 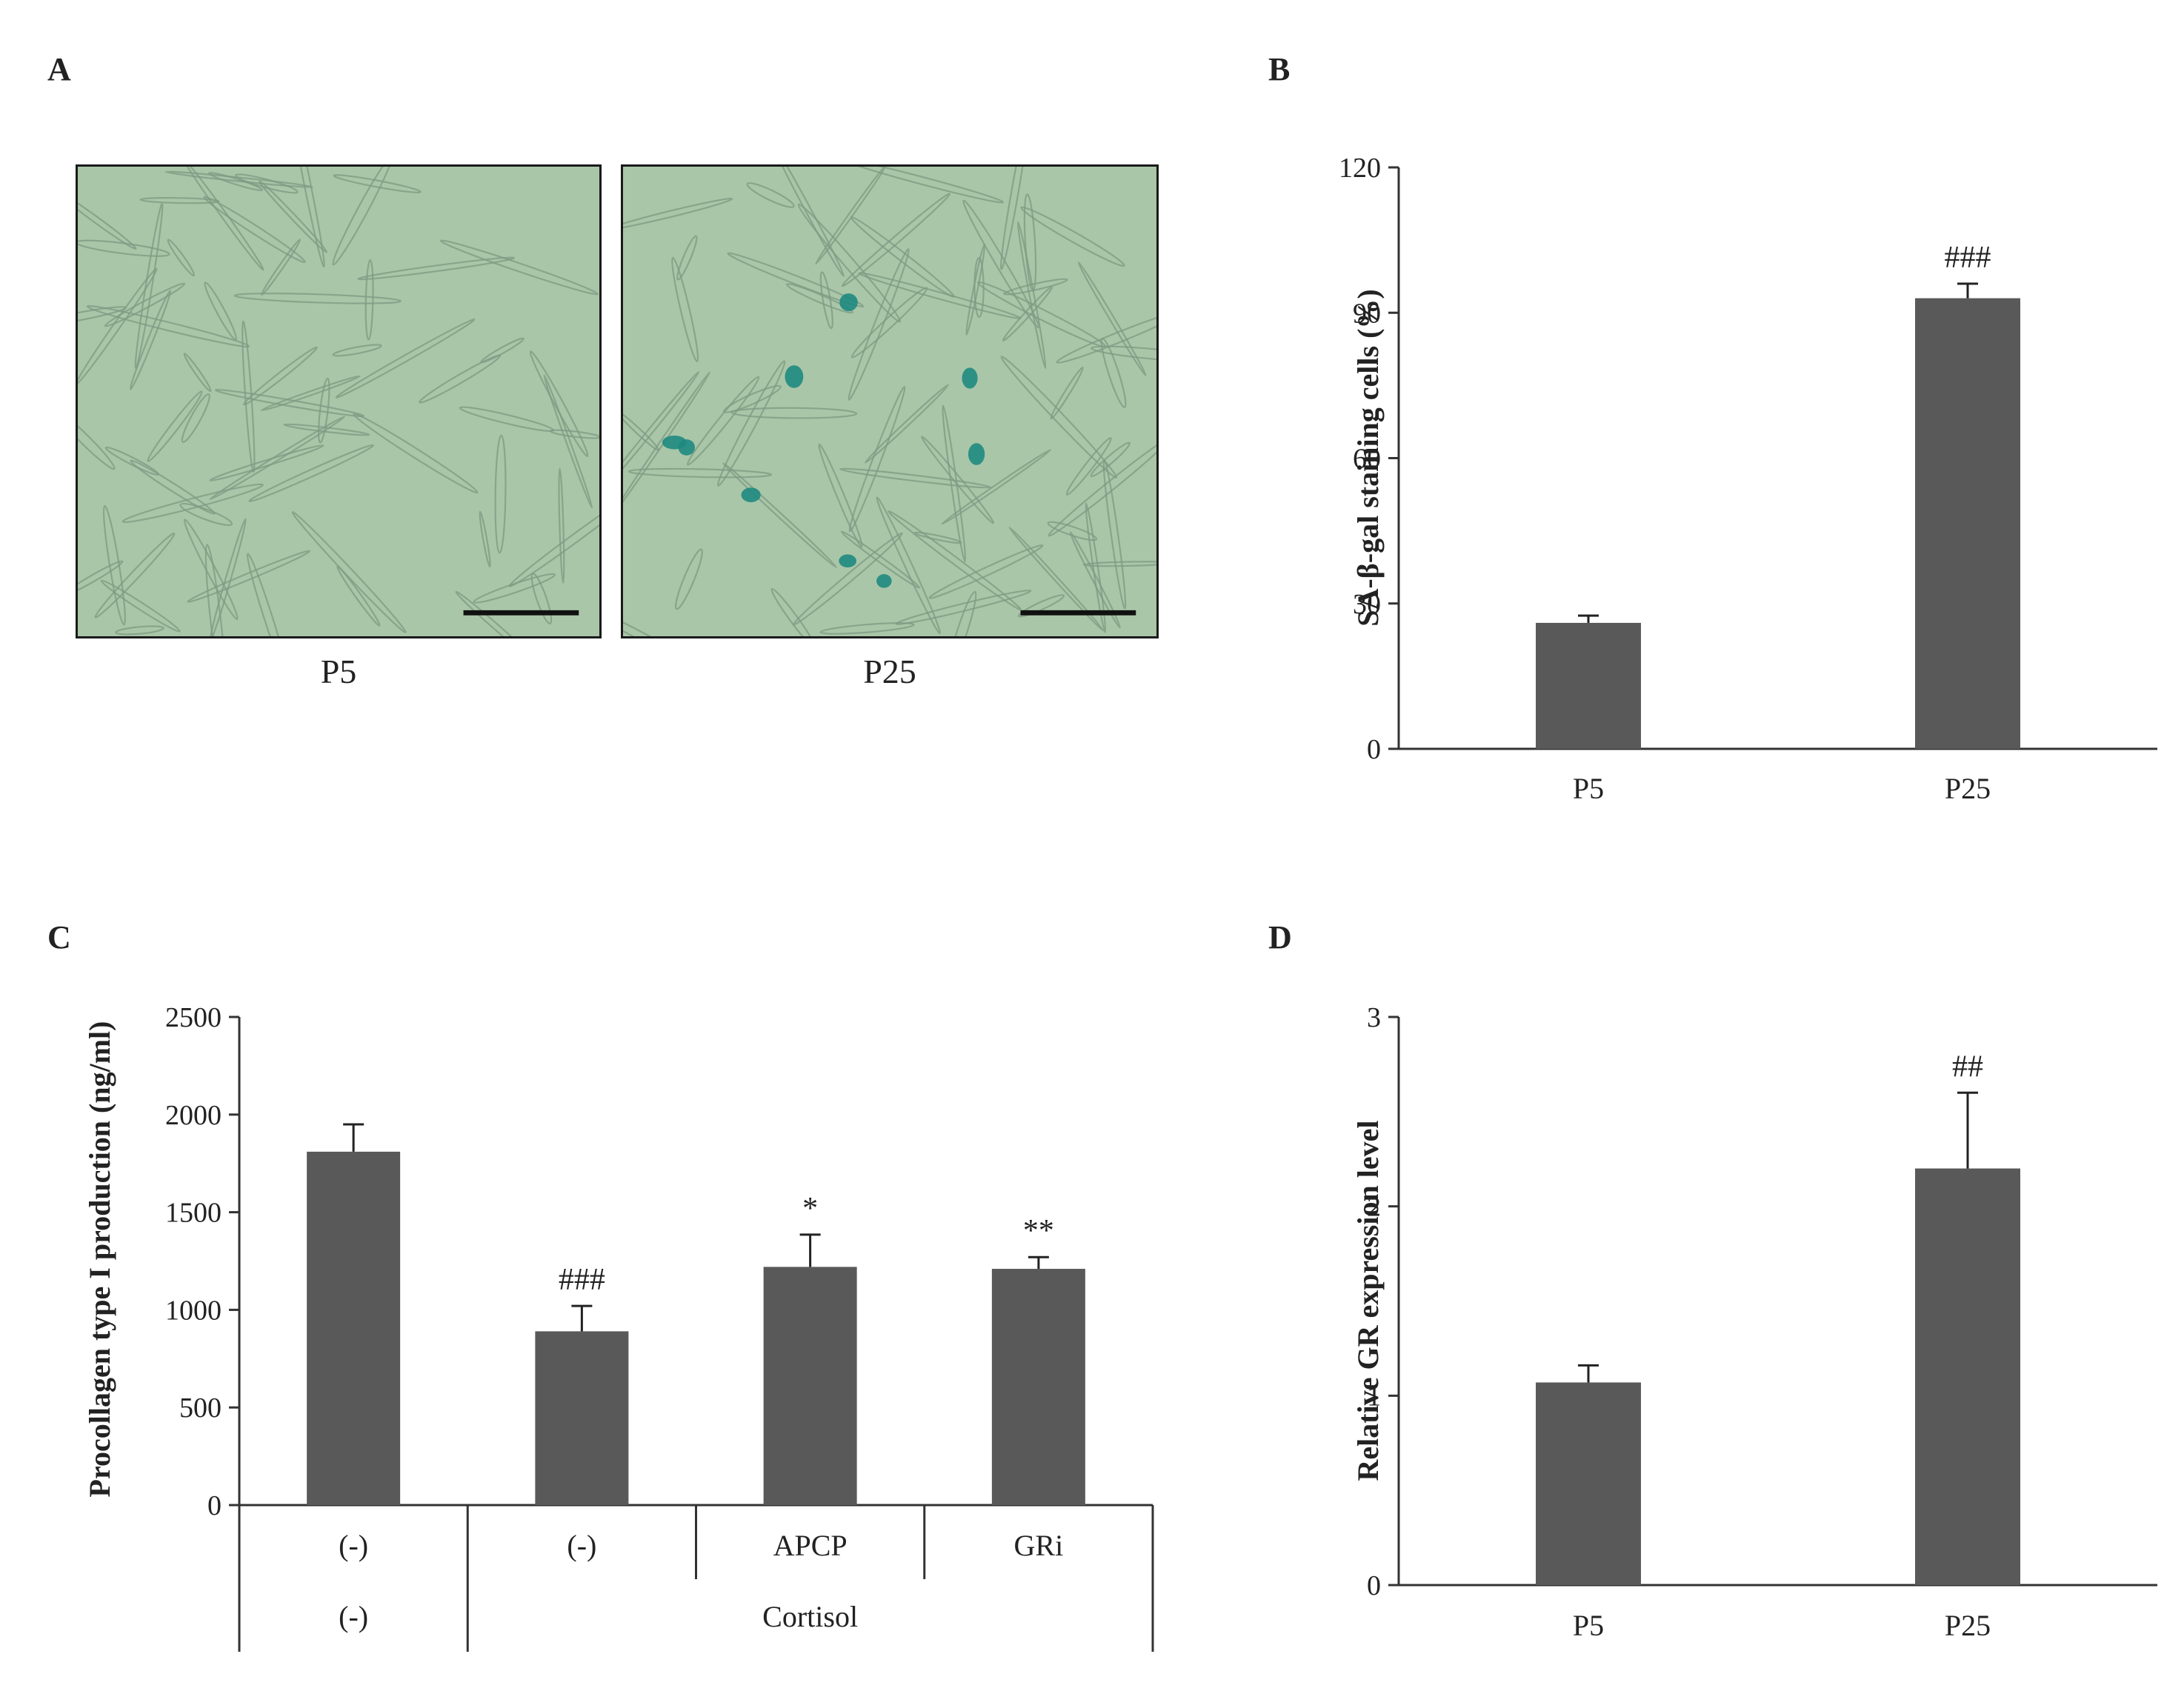 What do you see at coordinates (1279, 69) in the screenshot?
I see `panel-b-letter: B` at bounding box center [1279, 69].